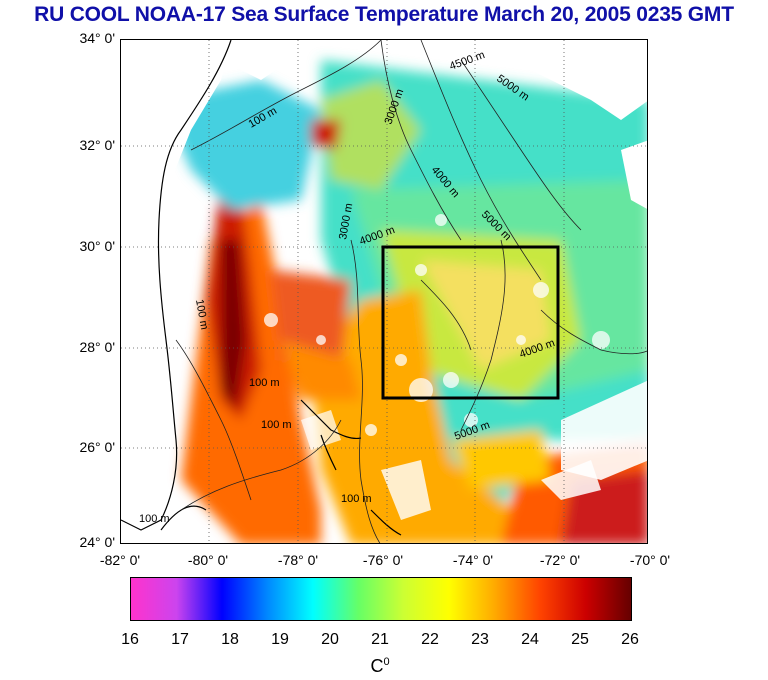 Image resolution: width=768 pixels, height=680 pixels. I want to click on lat-label-28: 28° 0', so click(97, 347).